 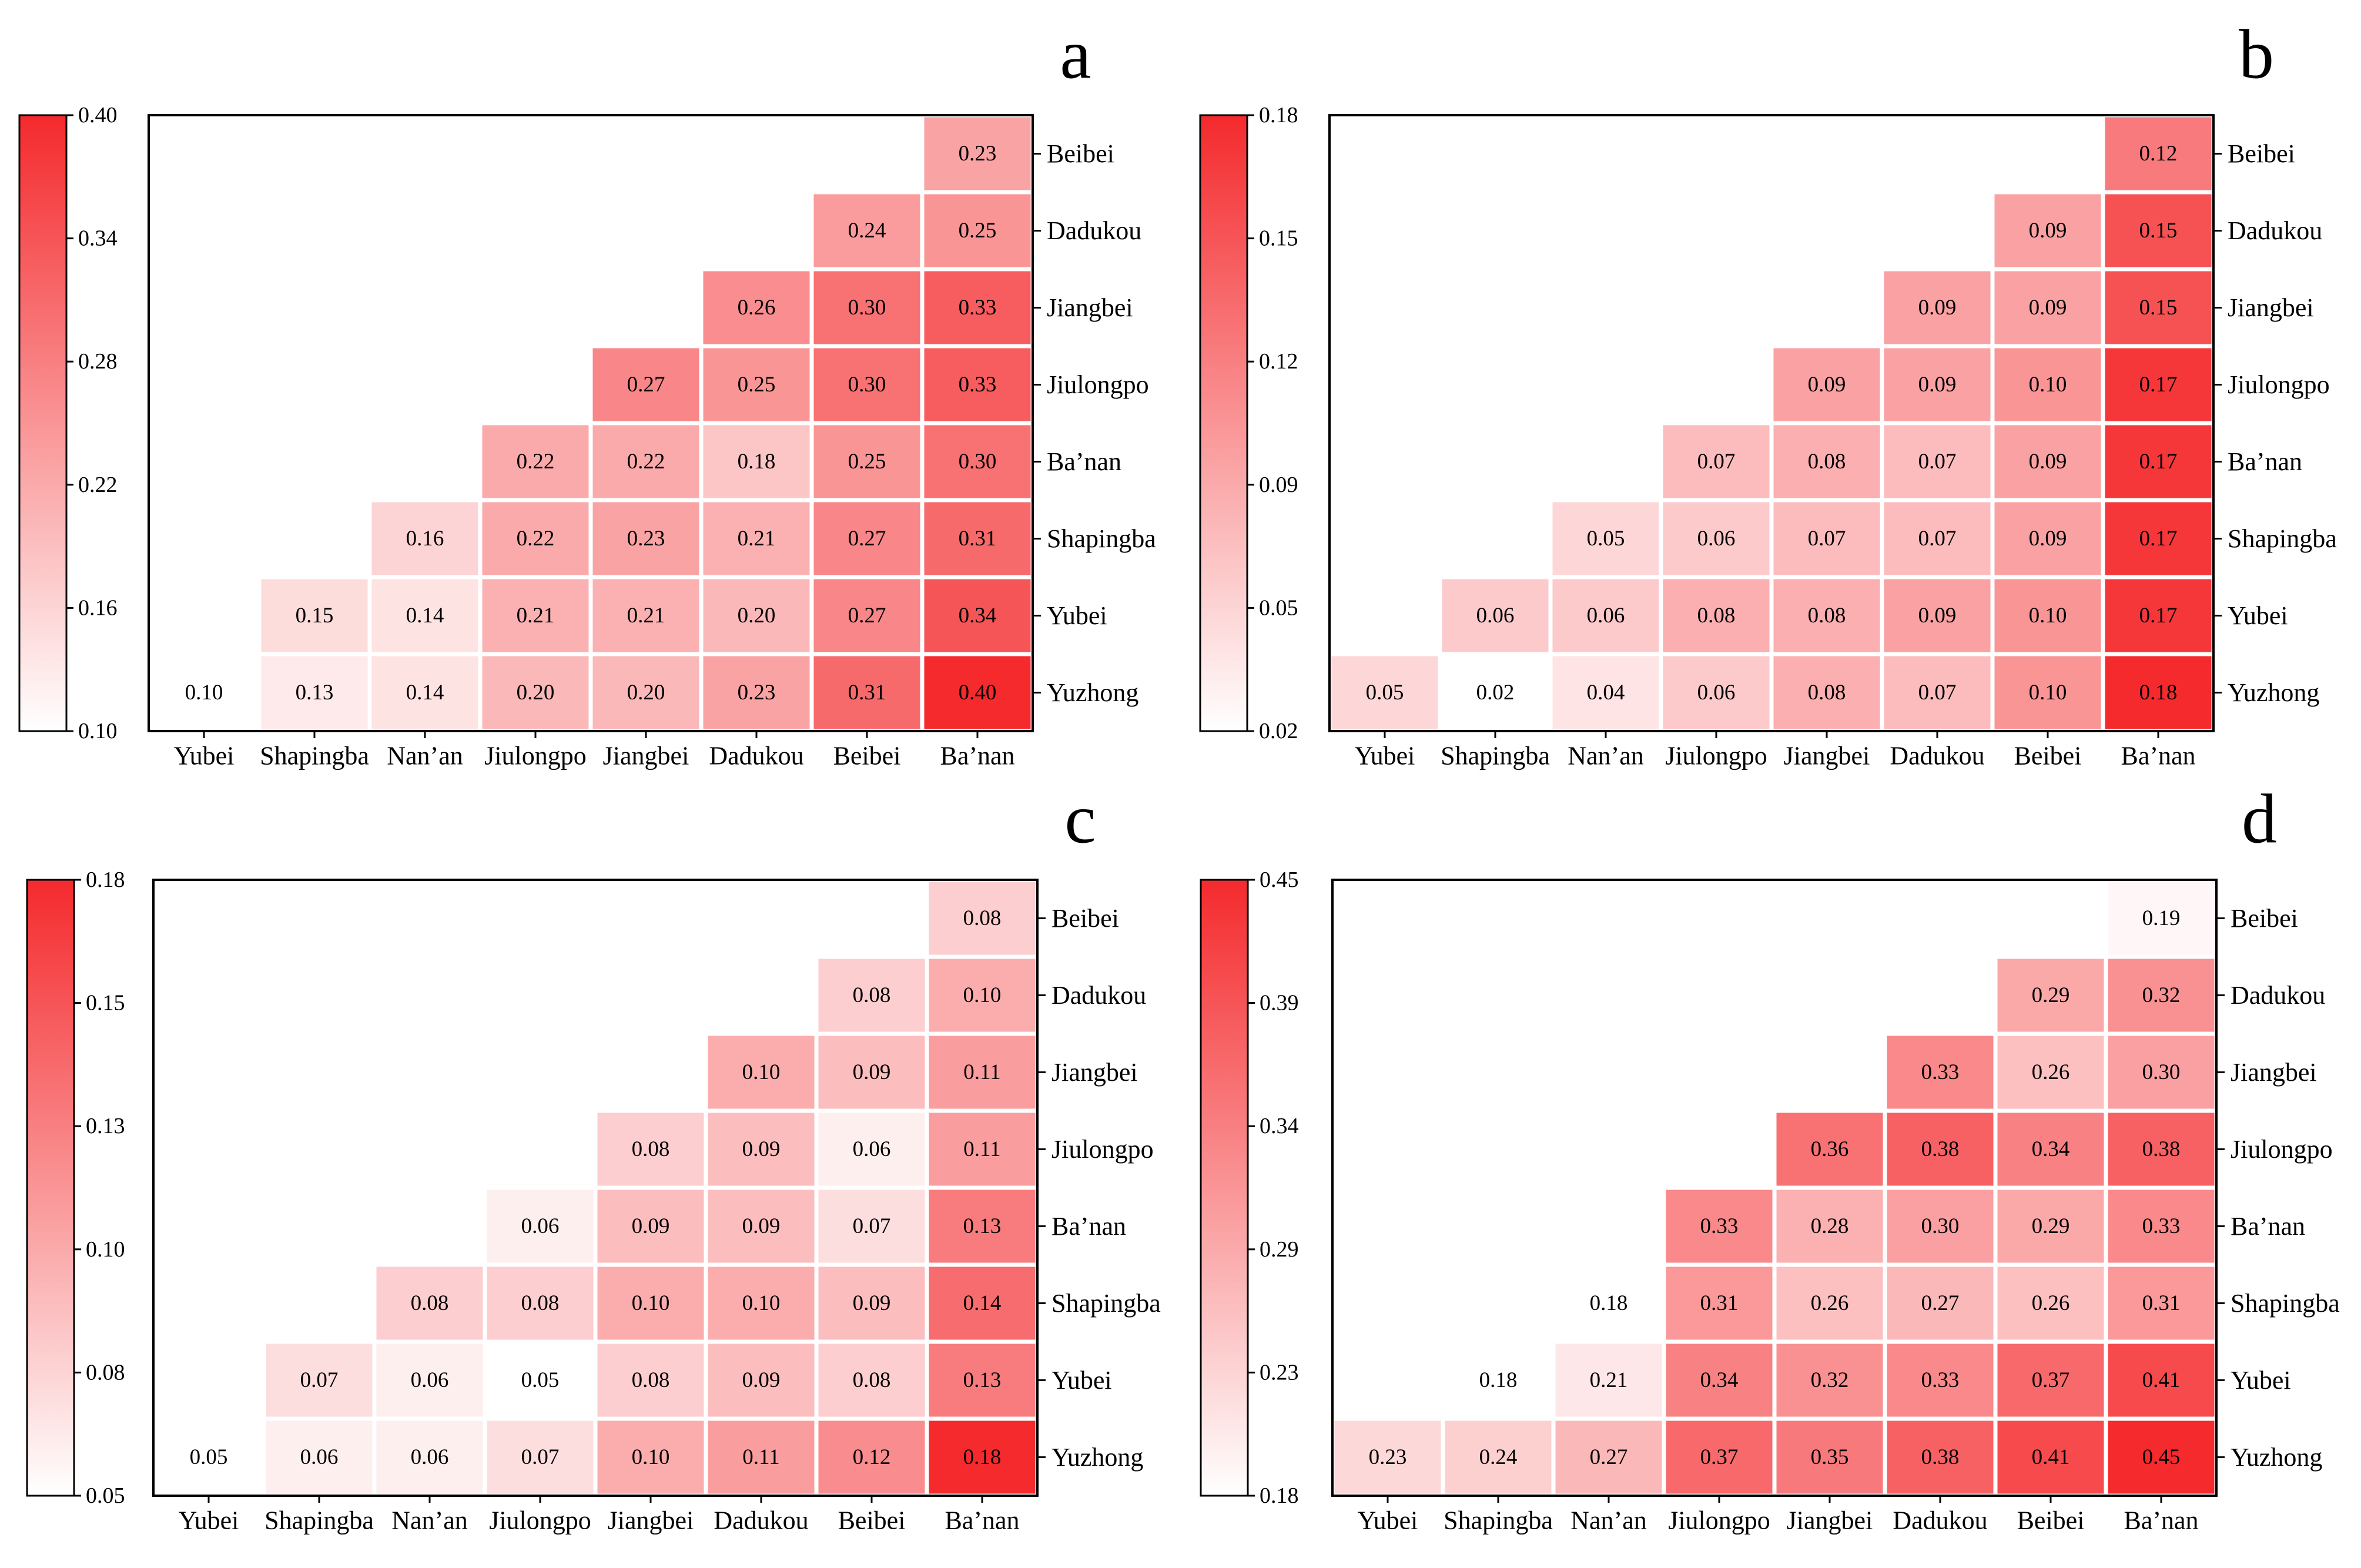 I want to click on colorbar-tick-label: 0.18, so click(x=1278, y=115).